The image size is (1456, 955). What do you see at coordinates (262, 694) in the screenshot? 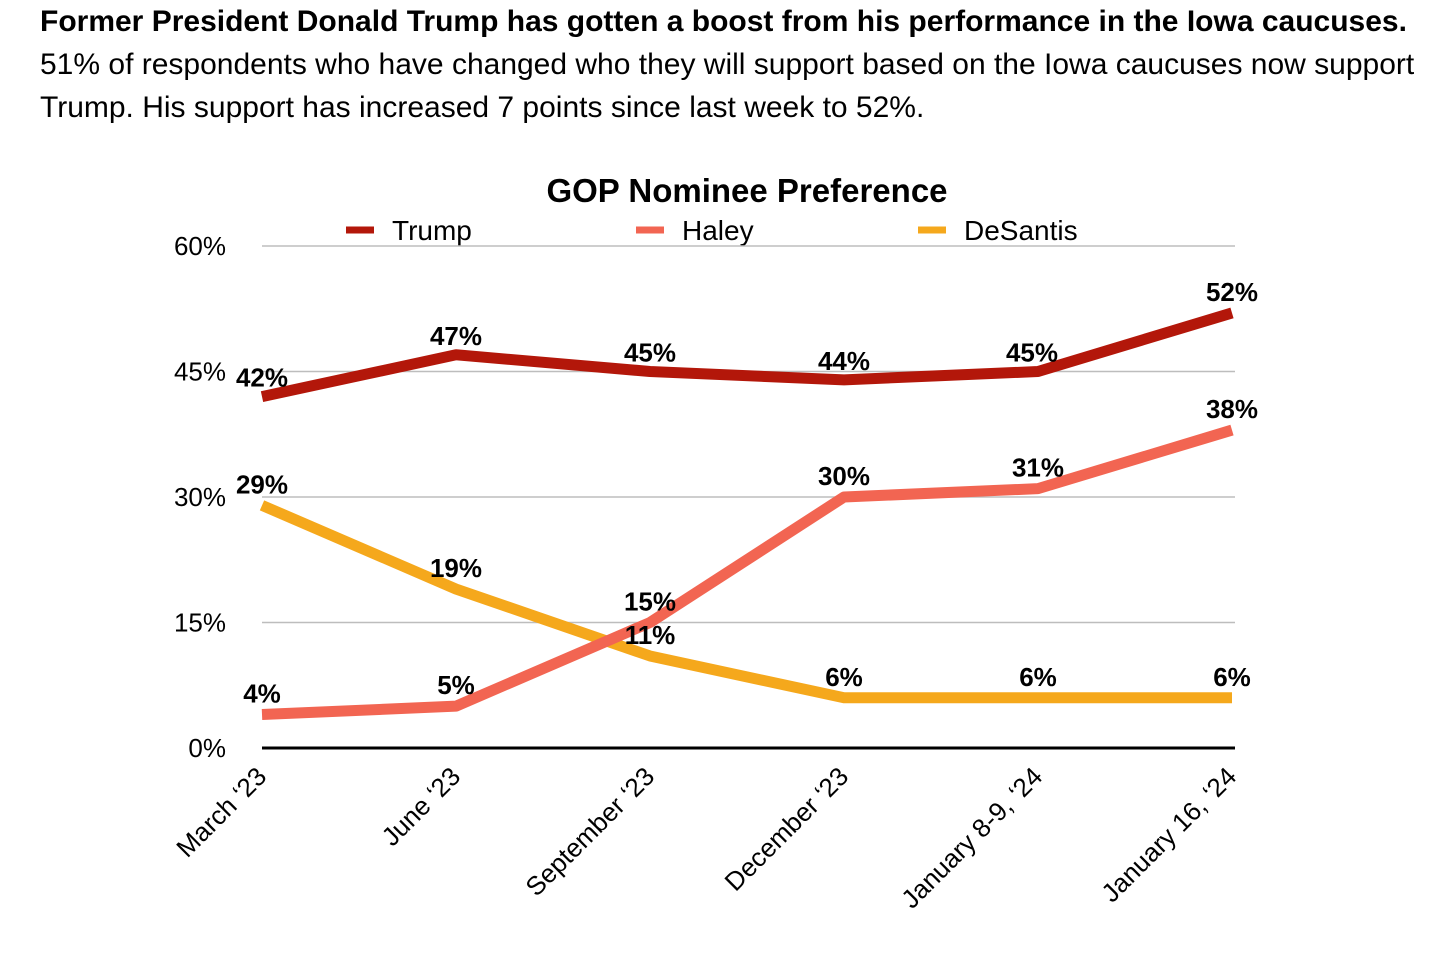
I see `data-label-haley: 4%` at bounding box center [262, 694].